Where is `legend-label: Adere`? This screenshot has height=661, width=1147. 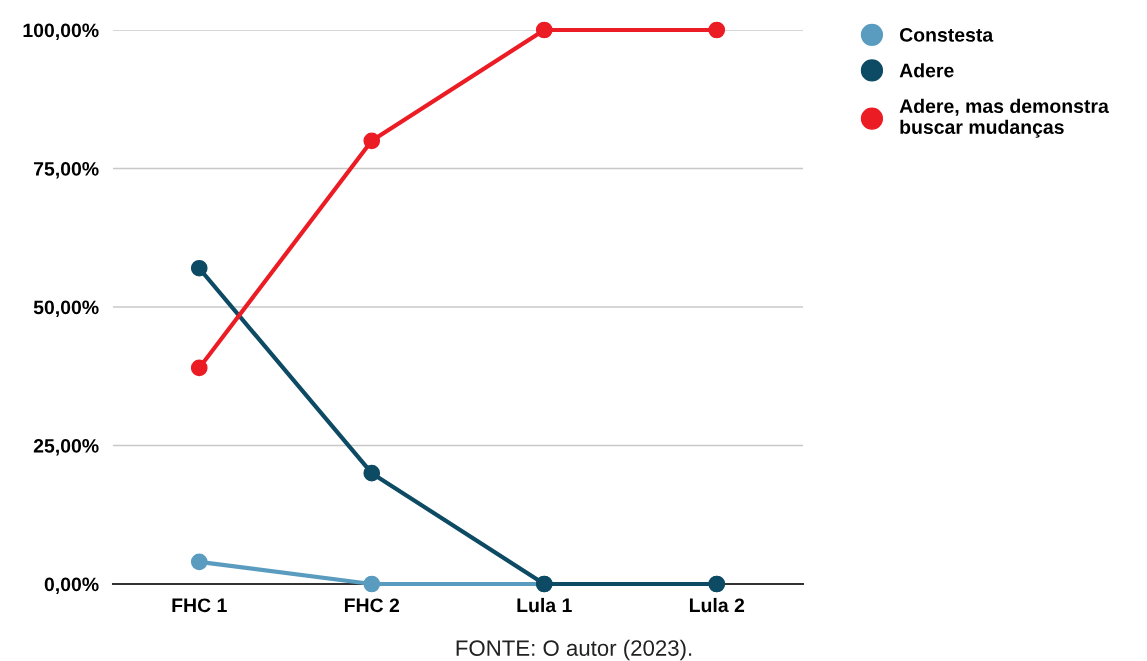 legend-label: Adere is located at coordinates (926, 70).